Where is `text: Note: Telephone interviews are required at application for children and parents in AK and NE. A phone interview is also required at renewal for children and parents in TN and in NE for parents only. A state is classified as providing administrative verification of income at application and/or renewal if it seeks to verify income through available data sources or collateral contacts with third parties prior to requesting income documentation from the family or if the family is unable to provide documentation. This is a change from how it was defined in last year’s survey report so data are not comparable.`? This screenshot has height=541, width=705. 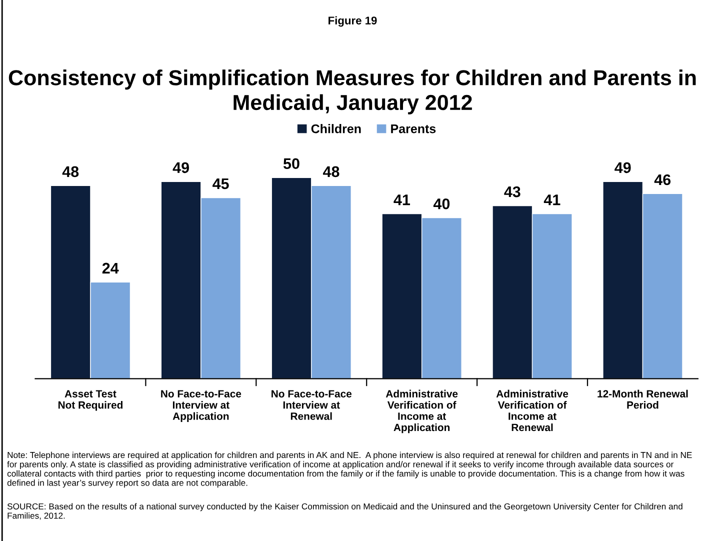 text: Note: Telephone interviews are required at application for children and parents in AK and NE. A phone interview is also required at renewal for children and parents in TN and in NE for parents only. A state is classified as providing administrative verification of income at application and/or renewal if it seeks to verify income through available data sources or collateral contacts with third parties prior to requesting income documentation from the family or if the family is unable to provide documentation. This is a change from how it was defined in last year’s survey report so data are not comparable. is located at coordinates (349, 470).